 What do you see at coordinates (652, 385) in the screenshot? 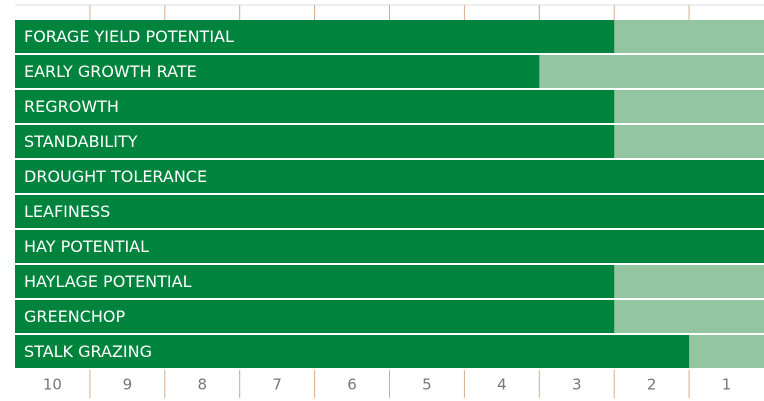
I see `x-tick-label: 2` at bounding box center [652, 385].